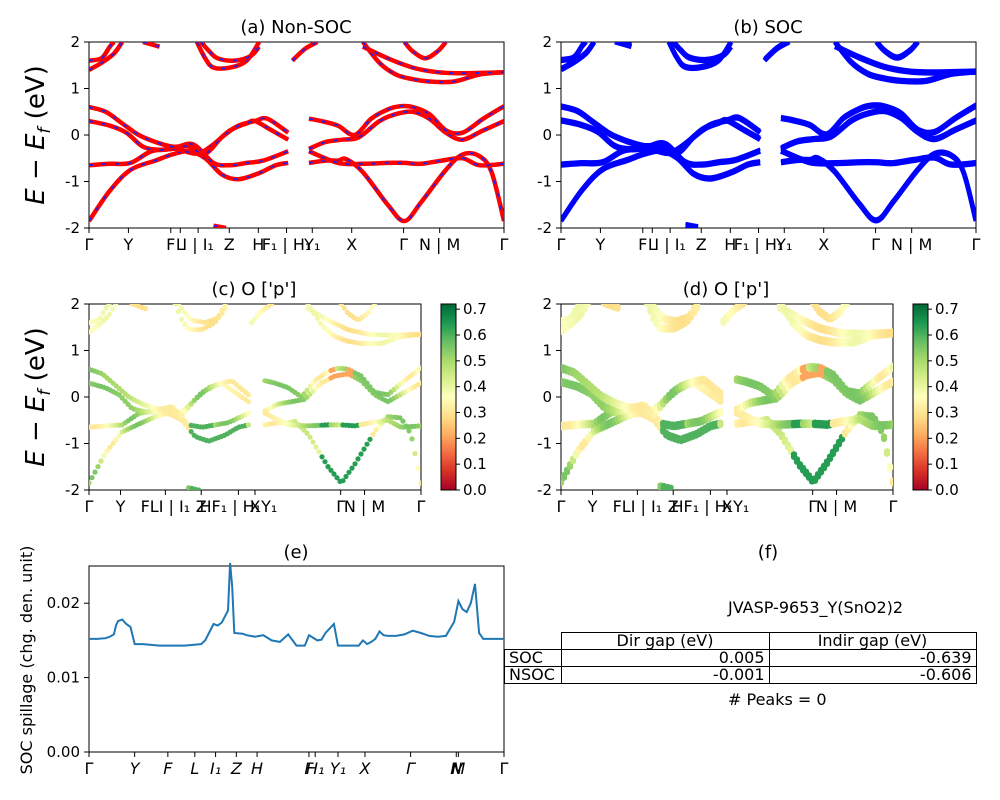 The height and width of the screenshot is (800, 1000). What do you see at coordinates (315, 768) in the screenshot?
I see `x-tick-label: H₁` at bounding box center [315, 768].